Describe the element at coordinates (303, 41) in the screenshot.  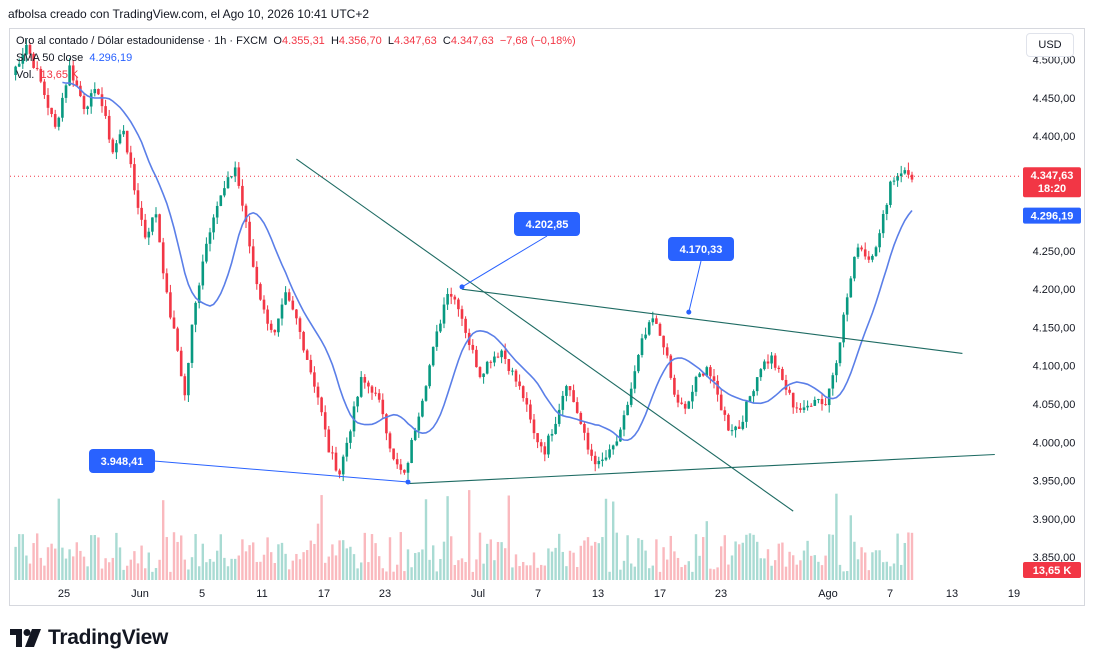
I see `open-value: 4.355,31` at that location.